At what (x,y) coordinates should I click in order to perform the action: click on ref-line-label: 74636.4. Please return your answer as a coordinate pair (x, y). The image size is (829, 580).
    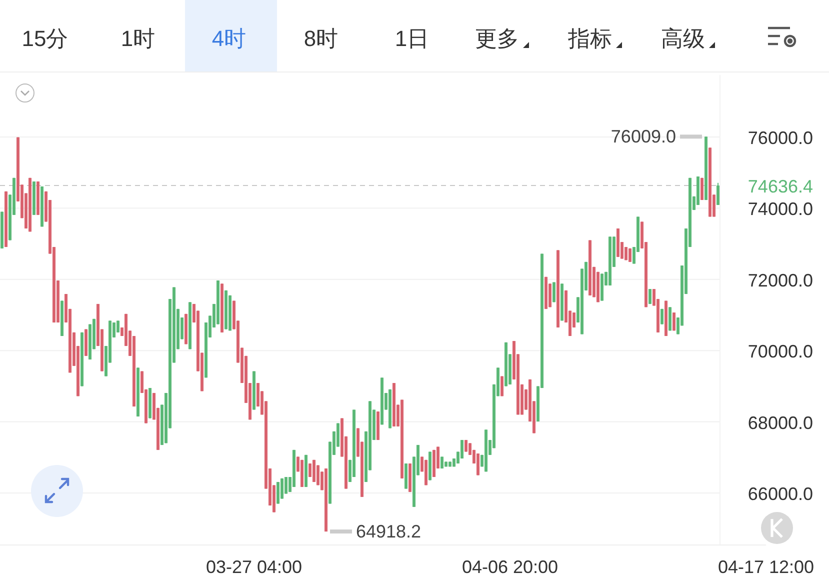
    Looking at the image, I should click on (780, 186).